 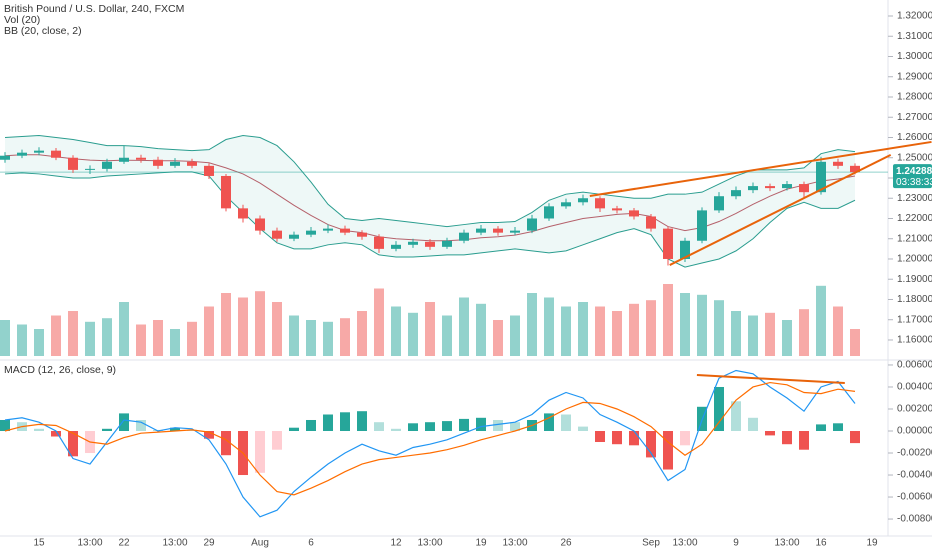 What do you see at coordinates (914, 198) in the screenshot?
I see `y-tick-label: 1.23000` at bounding box center [914, 198].